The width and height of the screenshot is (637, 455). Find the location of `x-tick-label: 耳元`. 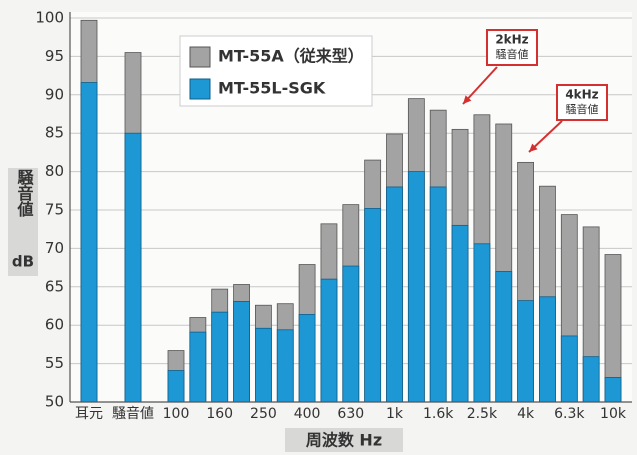

x-tick-label: 耳元 is located at coordinates (89, 414).